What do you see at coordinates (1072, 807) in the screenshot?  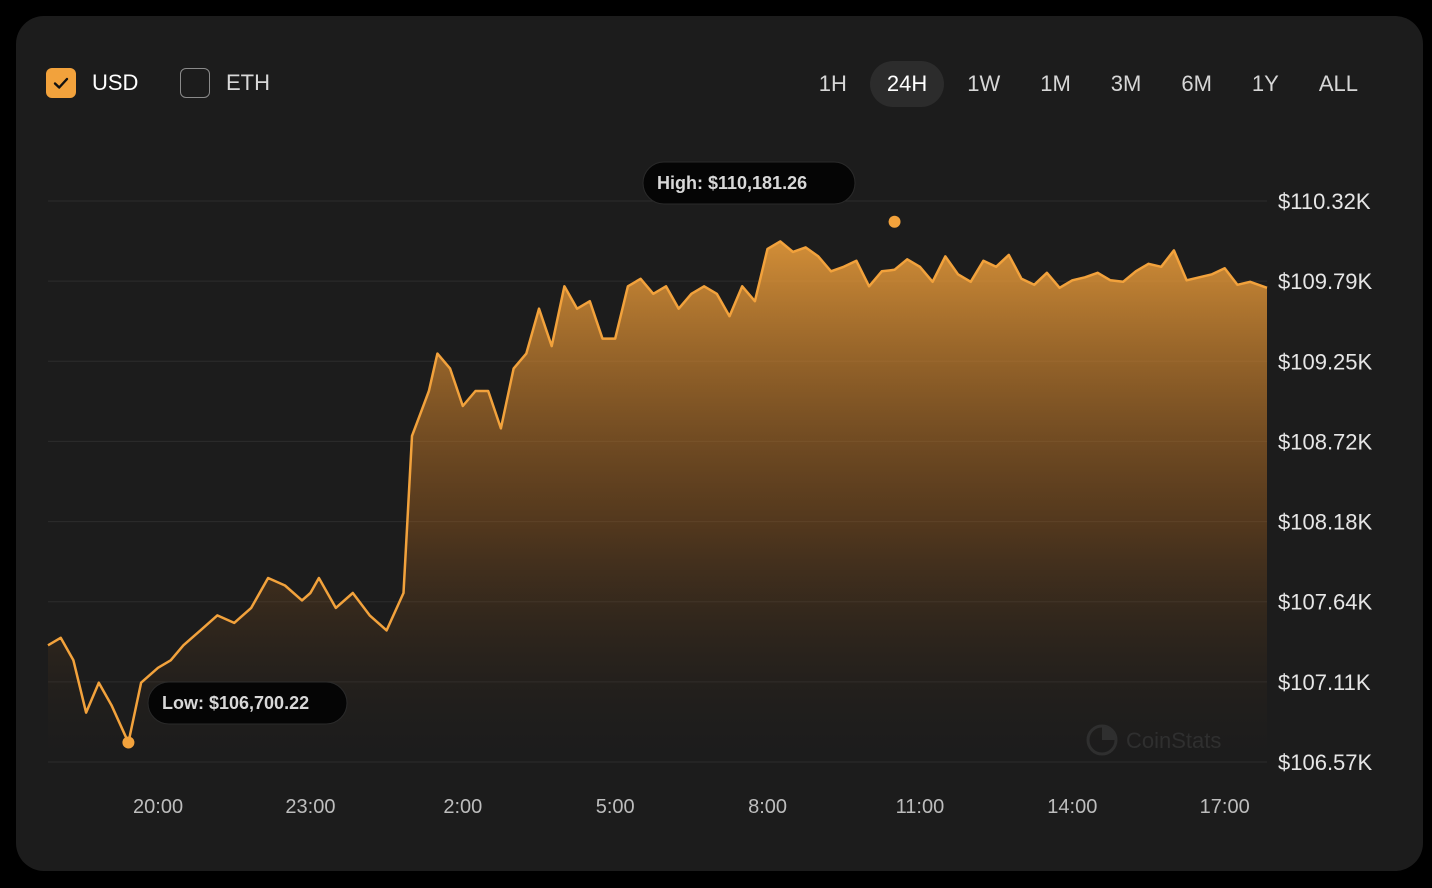 I see `x-tick-label: 14:00` at bounding box center [1072, 807].